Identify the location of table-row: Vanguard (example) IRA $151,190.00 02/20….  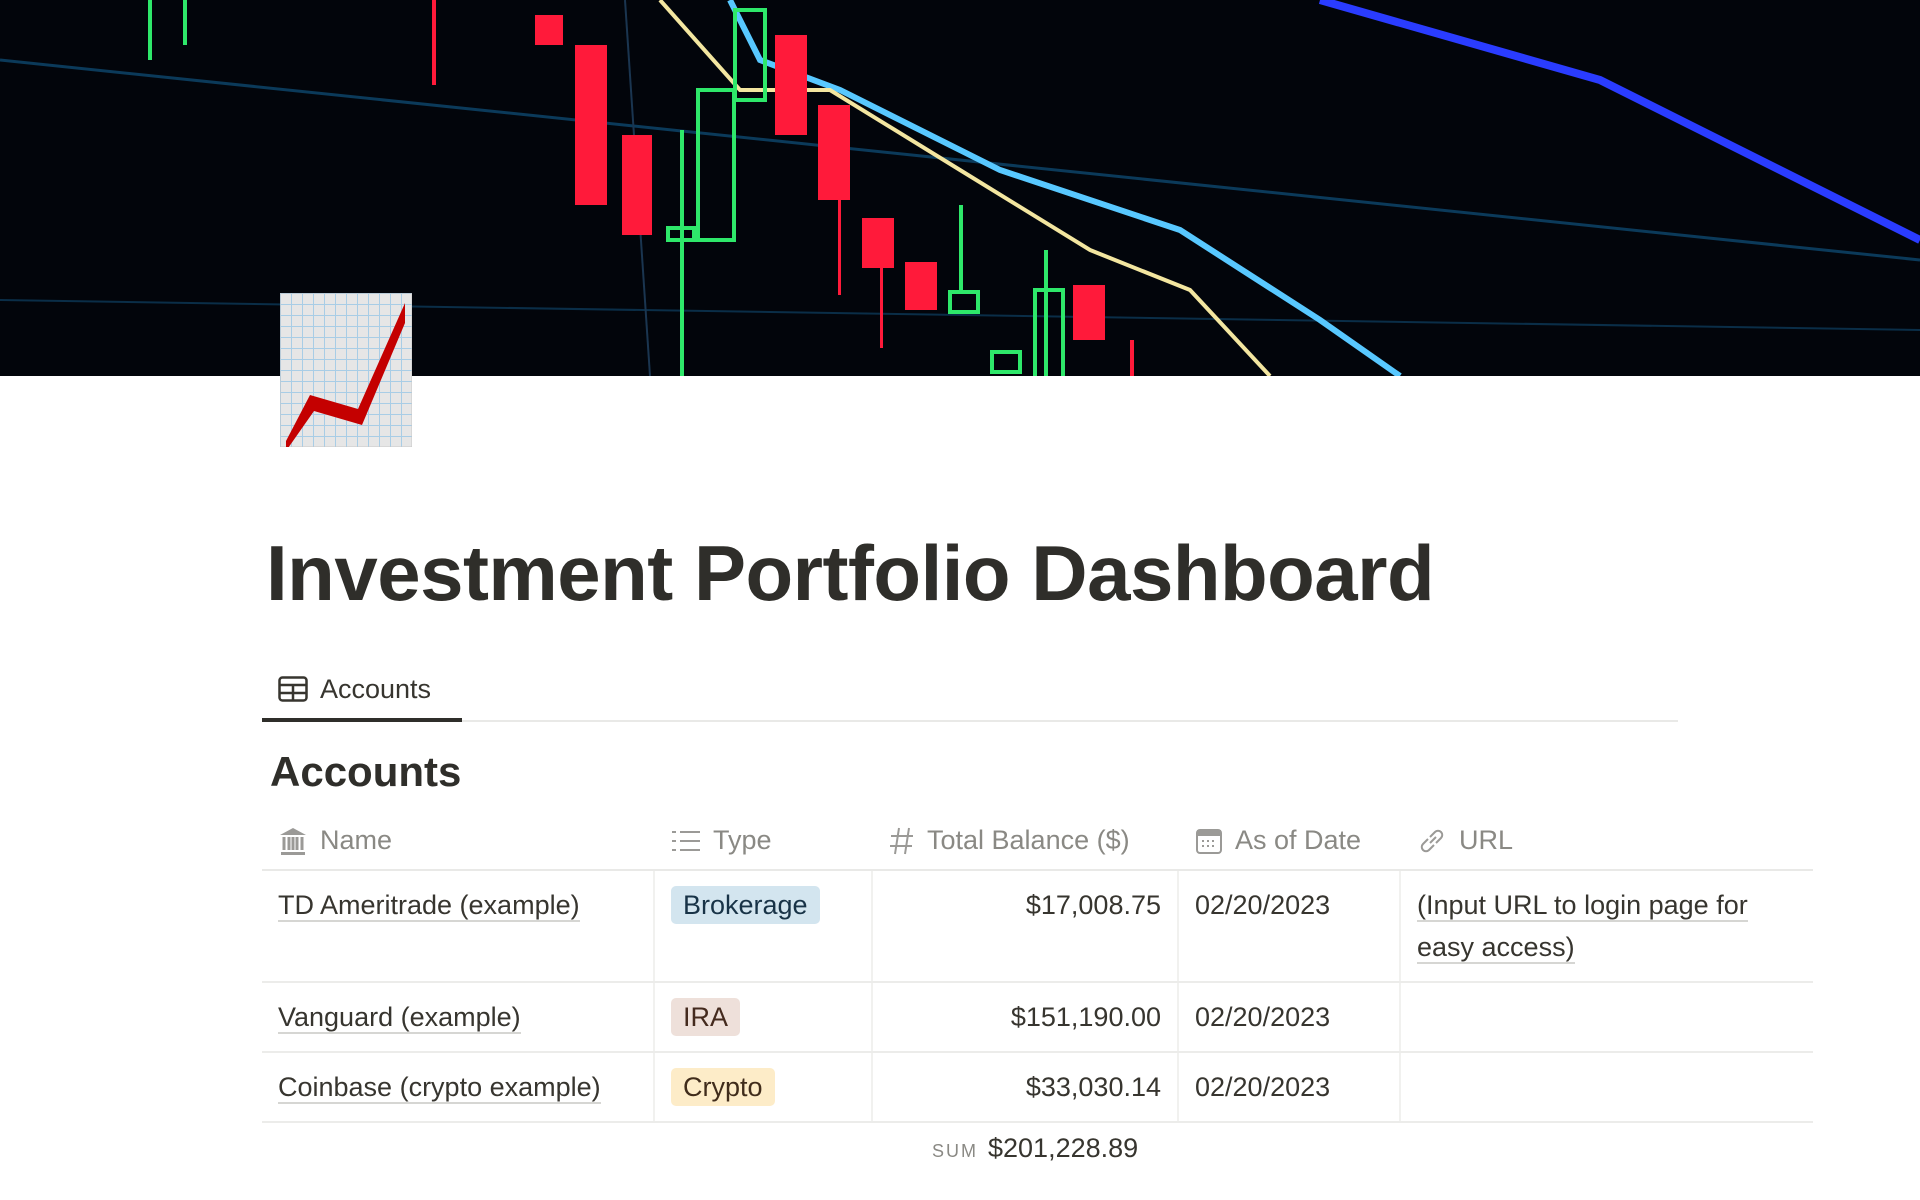
(1037, 1018).